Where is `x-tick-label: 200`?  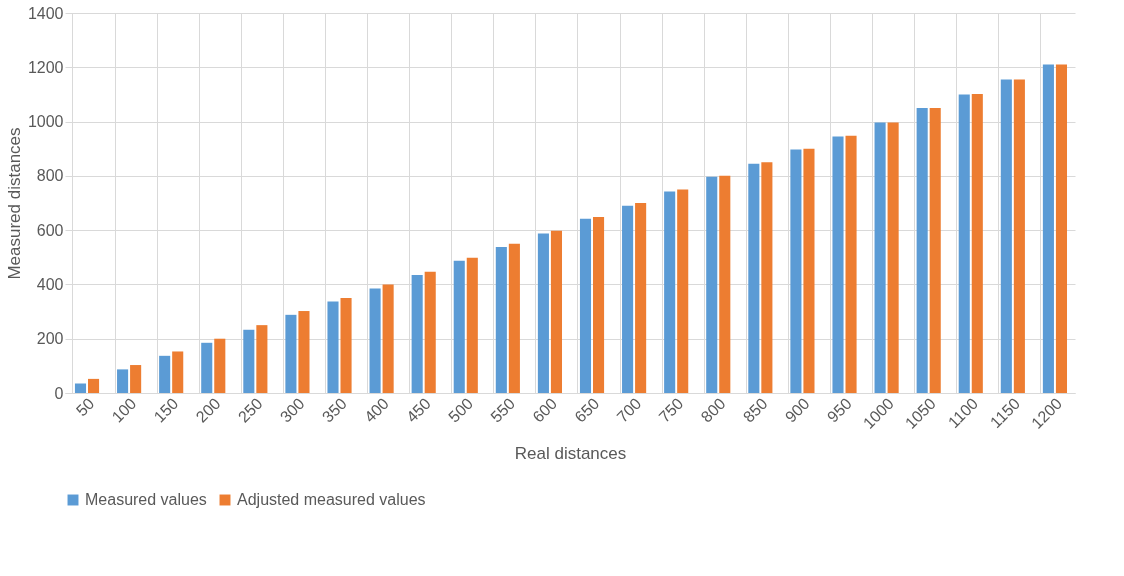
x-tick-label: 200 is located at coordinates (208, 410).